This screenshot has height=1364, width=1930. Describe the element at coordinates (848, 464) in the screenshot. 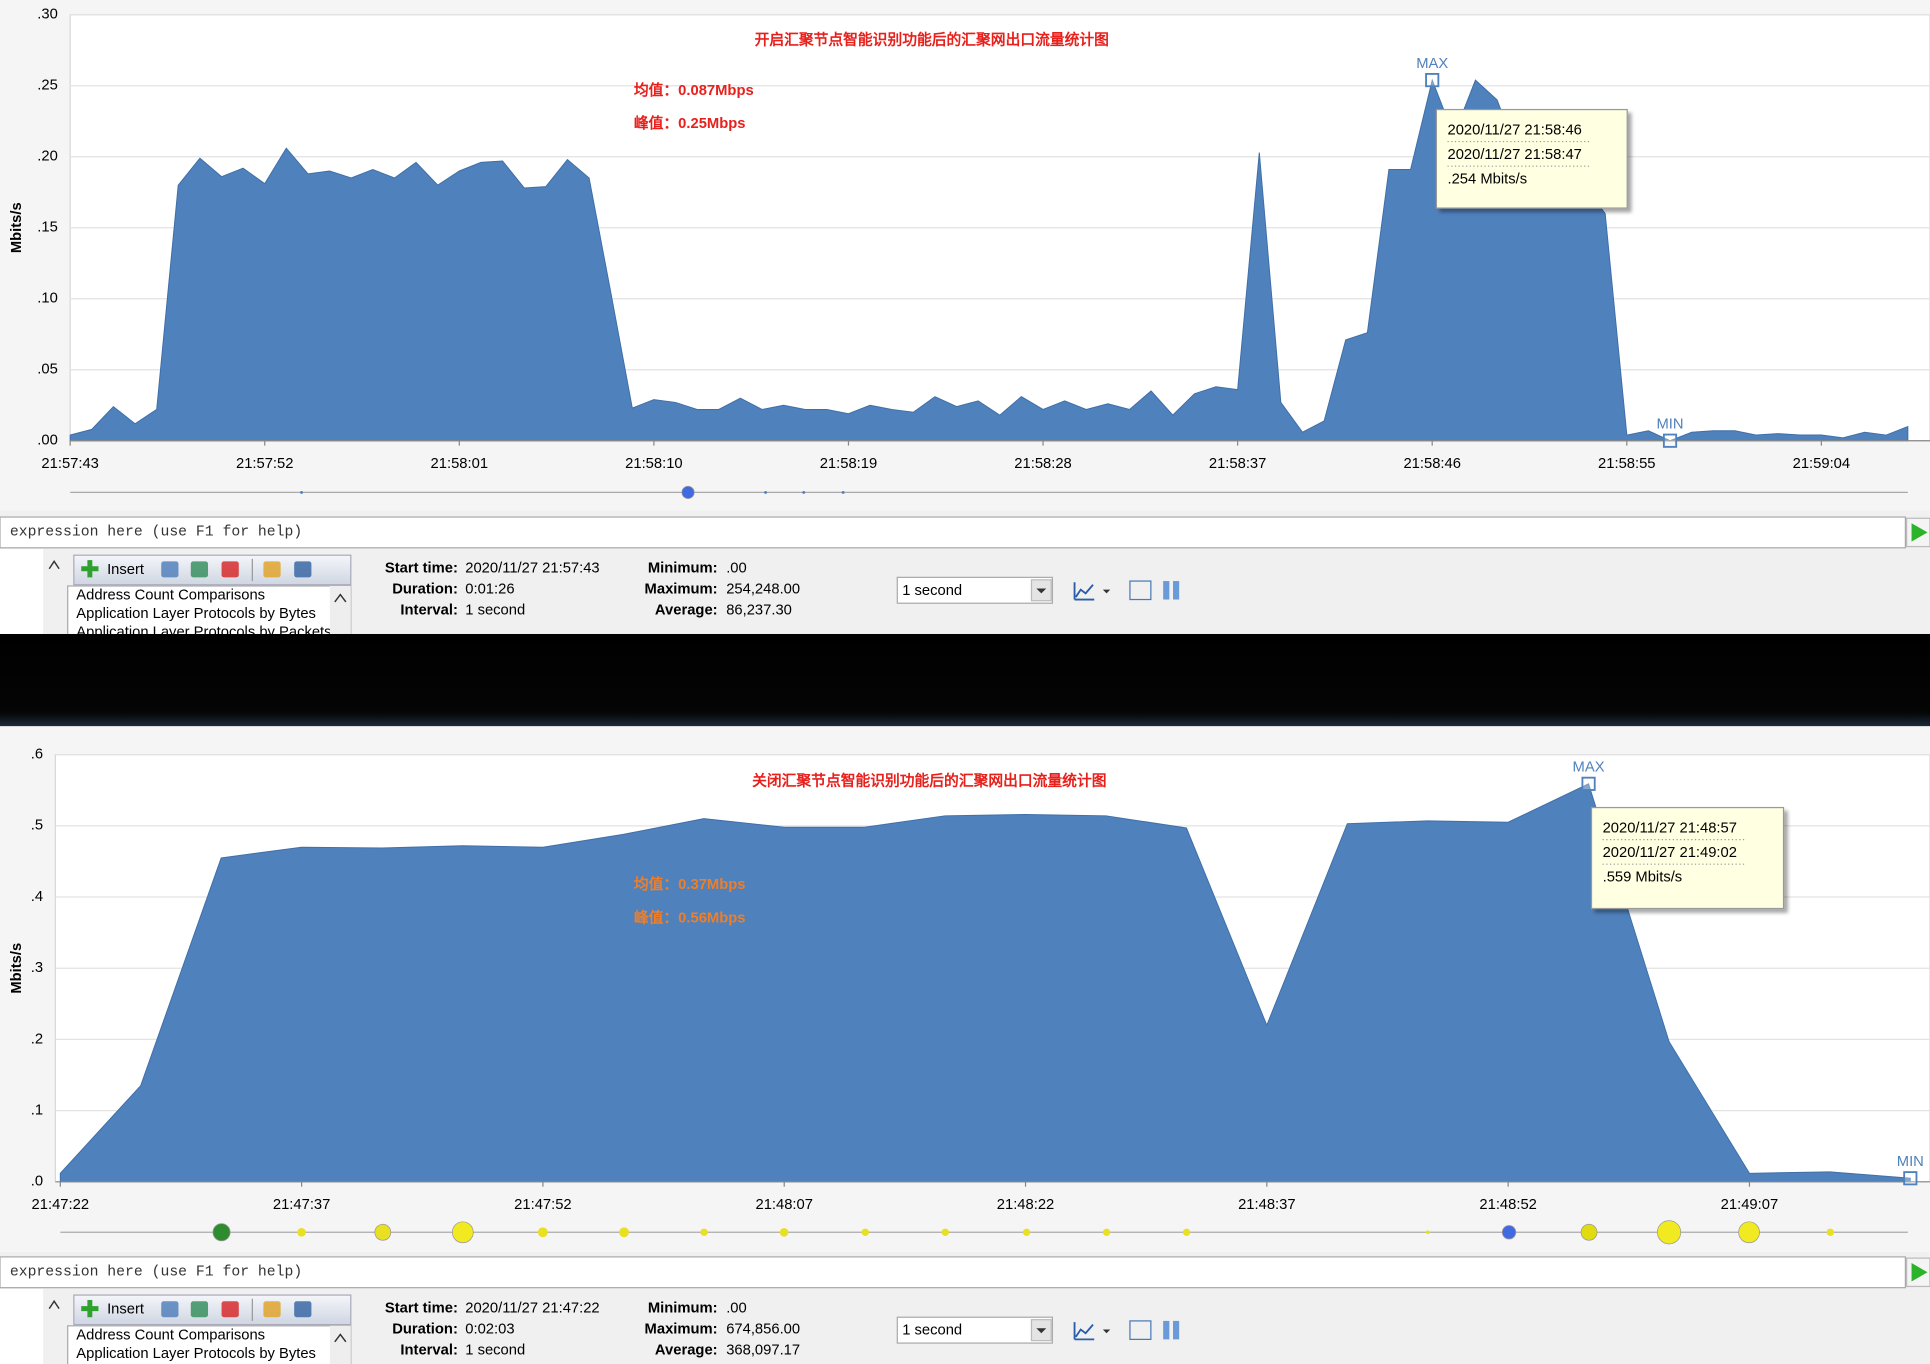

I see `x-tick-label: 21:58:19` at that location.